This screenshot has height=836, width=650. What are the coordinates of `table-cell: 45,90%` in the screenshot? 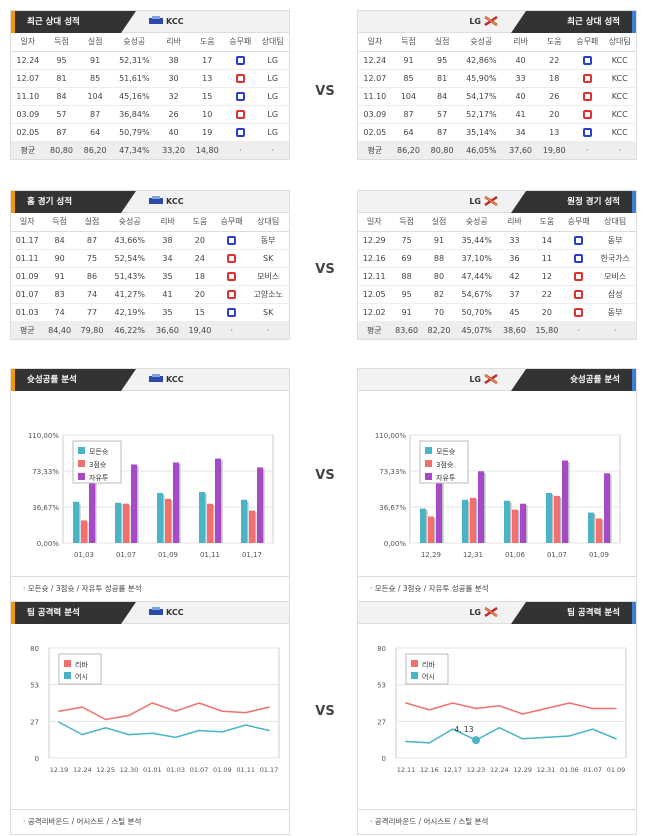 It's located at (481, 78).